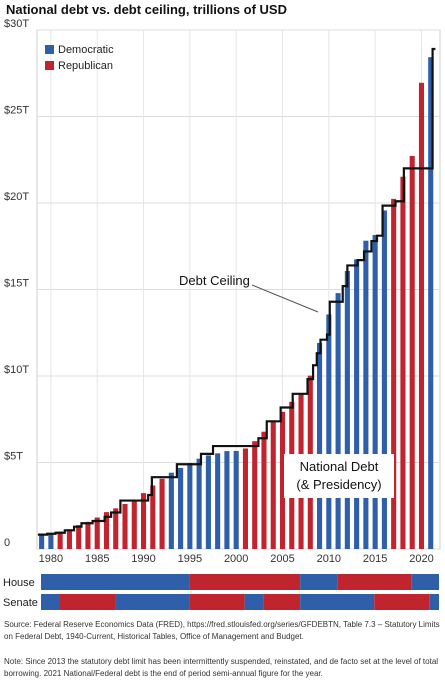  I want to click on x-tick-label: 2005, so click(282, 559).